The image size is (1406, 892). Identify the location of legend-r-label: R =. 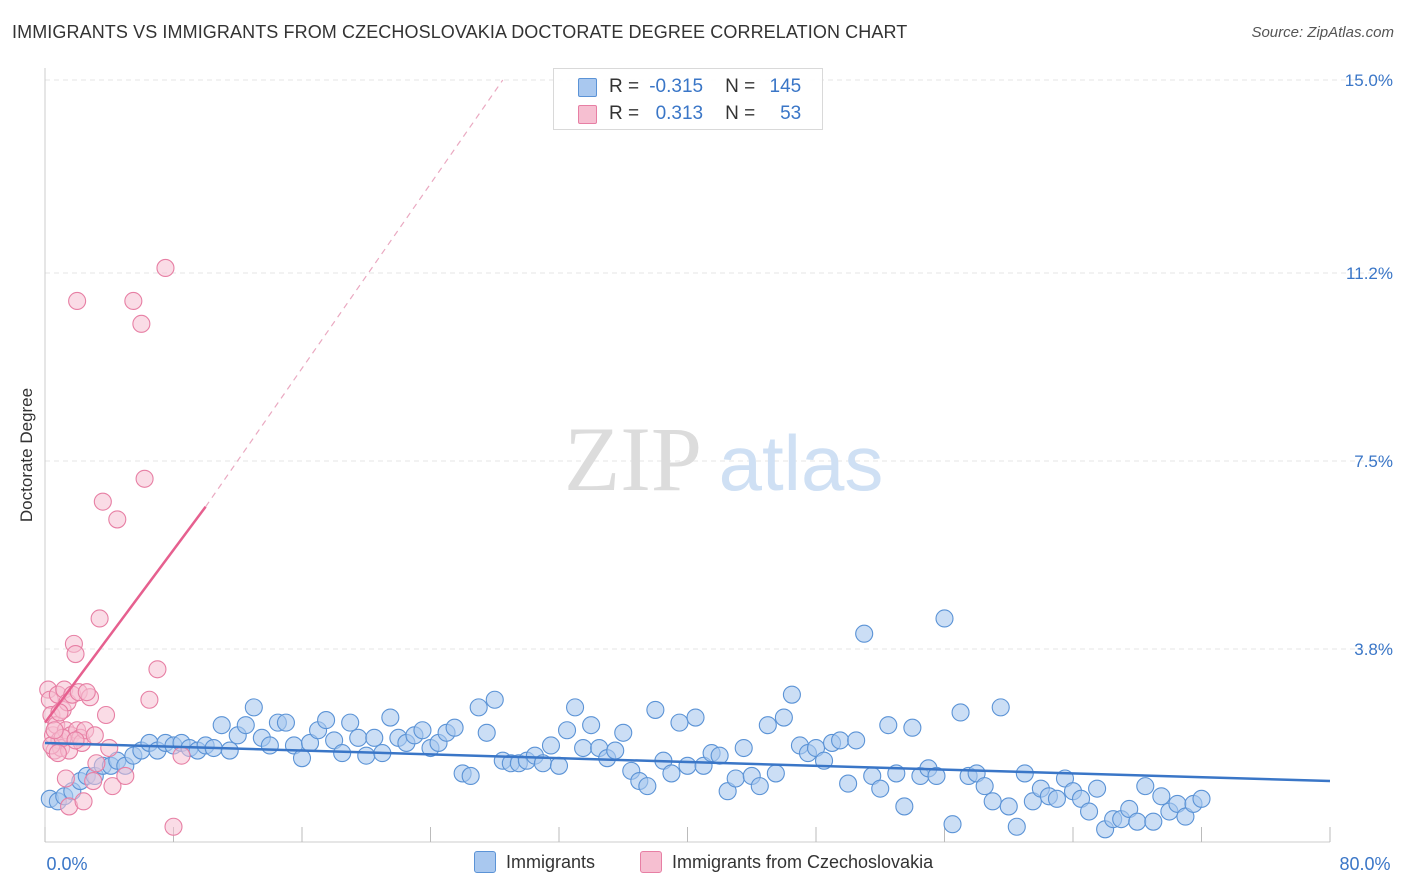
(624, 86).